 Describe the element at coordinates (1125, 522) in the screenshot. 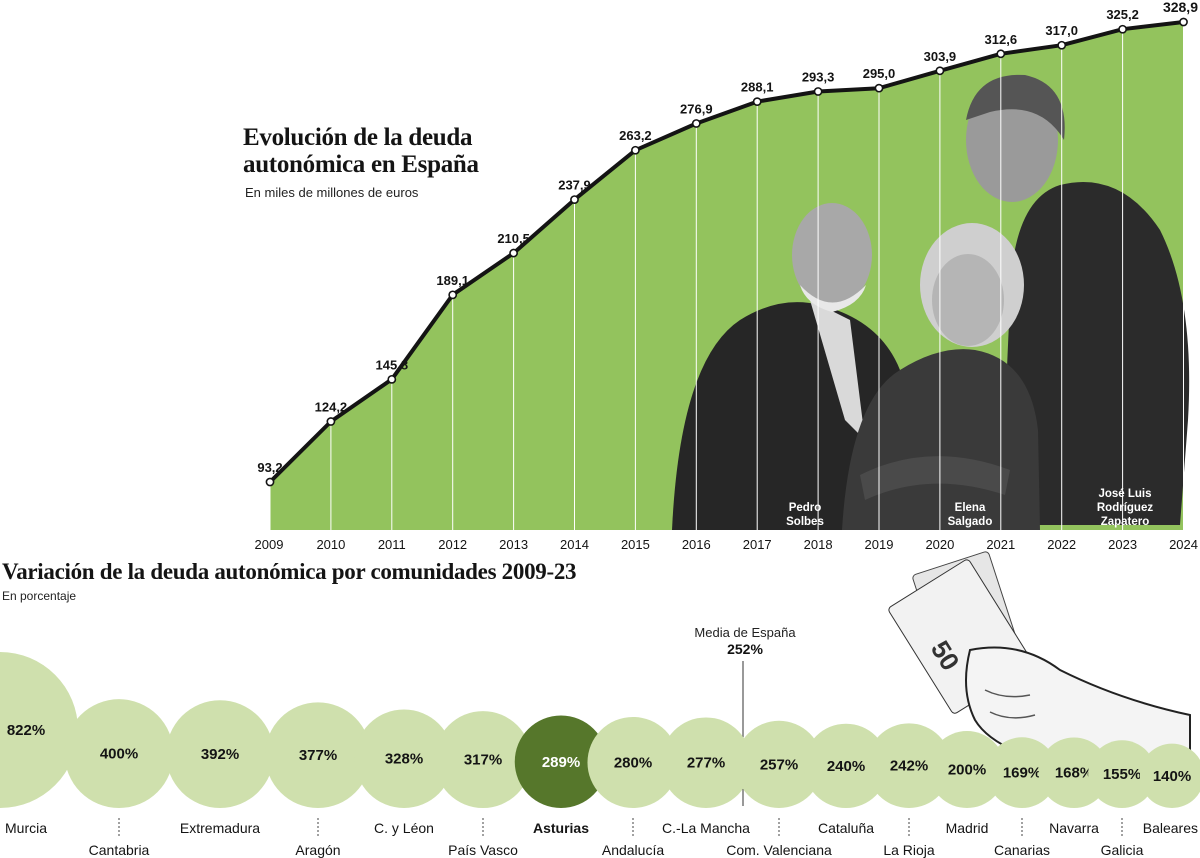

I see `caption-zapatero: Zapatero` at that location.